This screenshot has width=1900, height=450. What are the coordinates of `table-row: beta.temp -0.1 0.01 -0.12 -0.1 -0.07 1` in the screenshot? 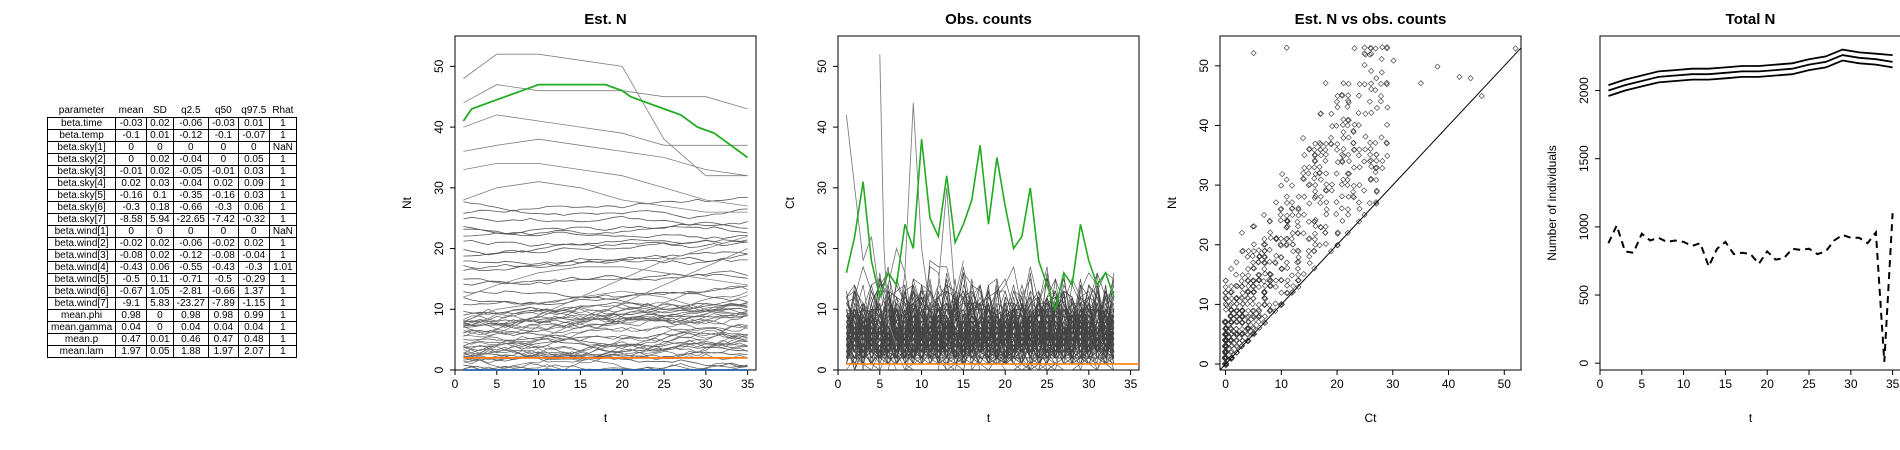 It's located at (171, 135).